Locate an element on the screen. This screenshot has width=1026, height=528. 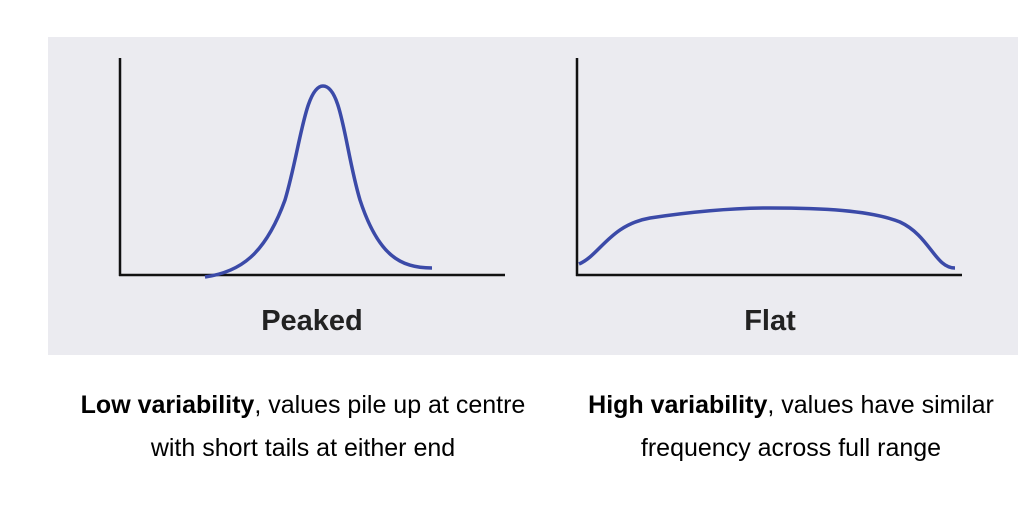
panel-label: Flat is located at coordinates (770, 321).